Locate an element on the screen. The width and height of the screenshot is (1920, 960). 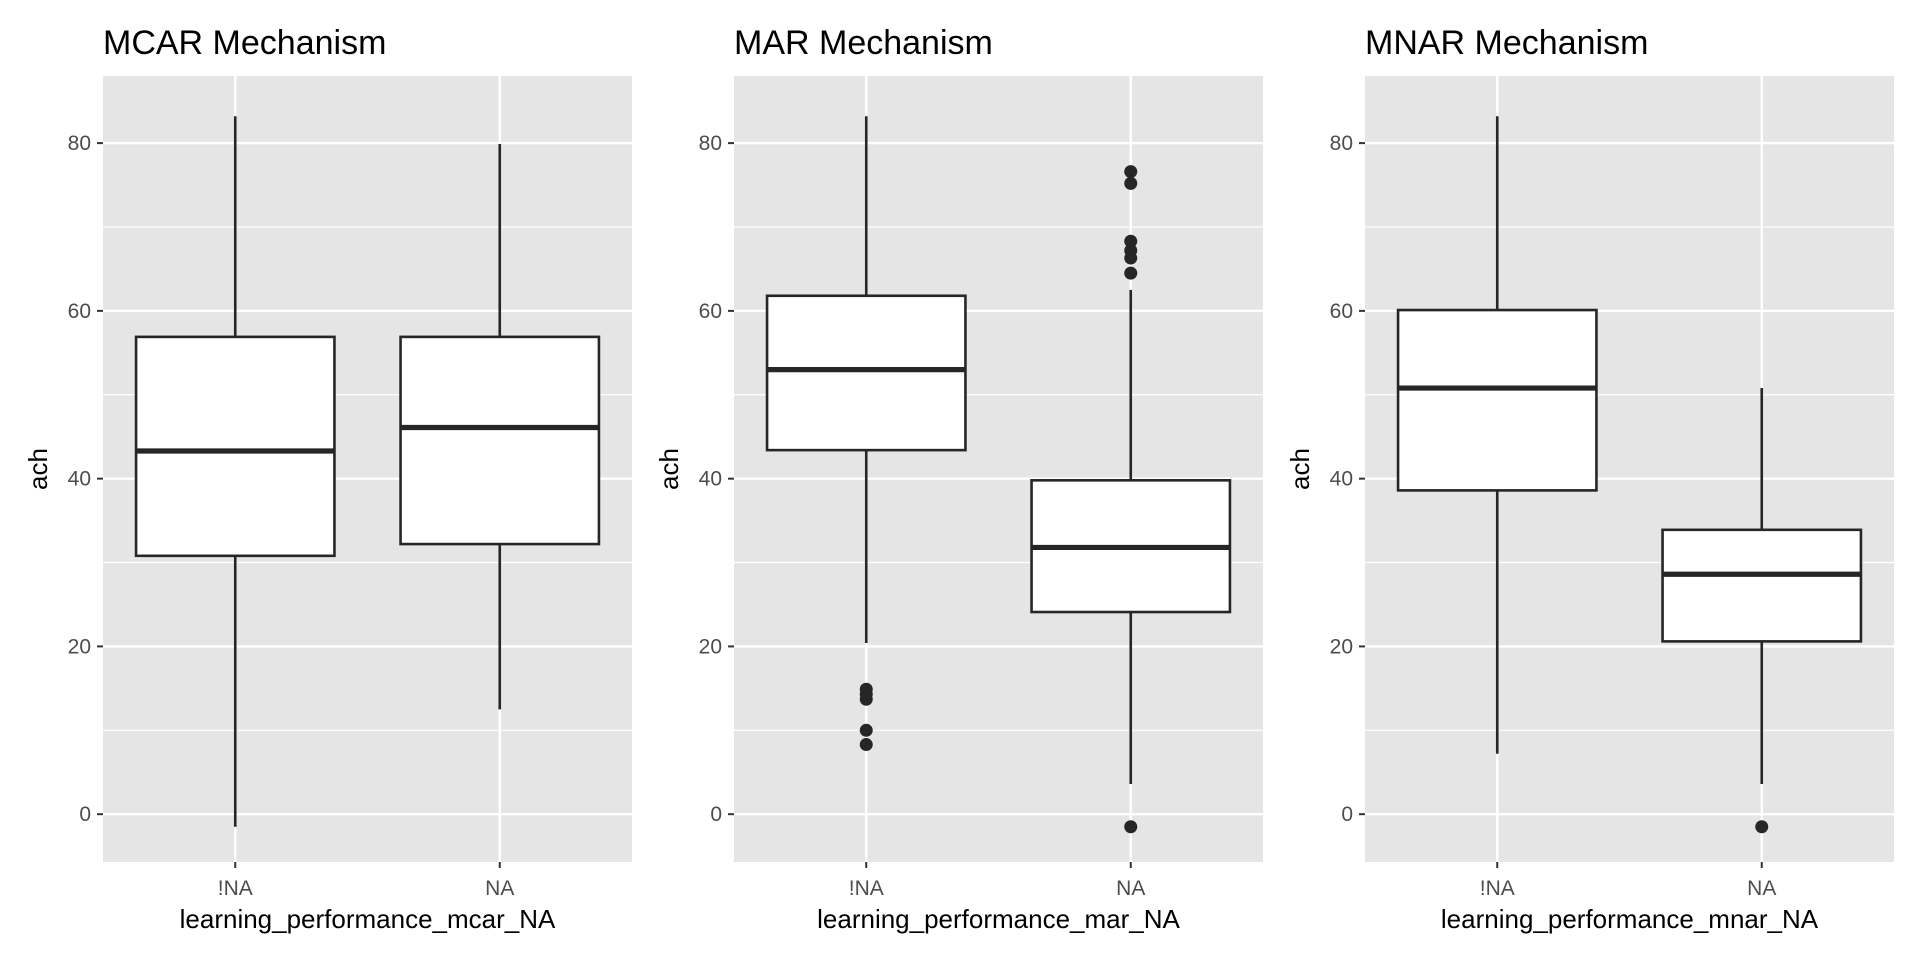
panel-title: MCAR Mechanism is located at coordinates (244, 43).